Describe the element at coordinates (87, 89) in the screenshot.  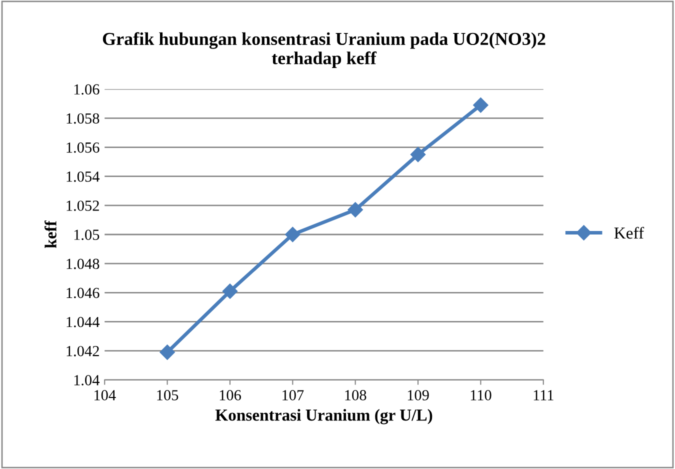
I see `y-tick-label: 1.06` at that location.